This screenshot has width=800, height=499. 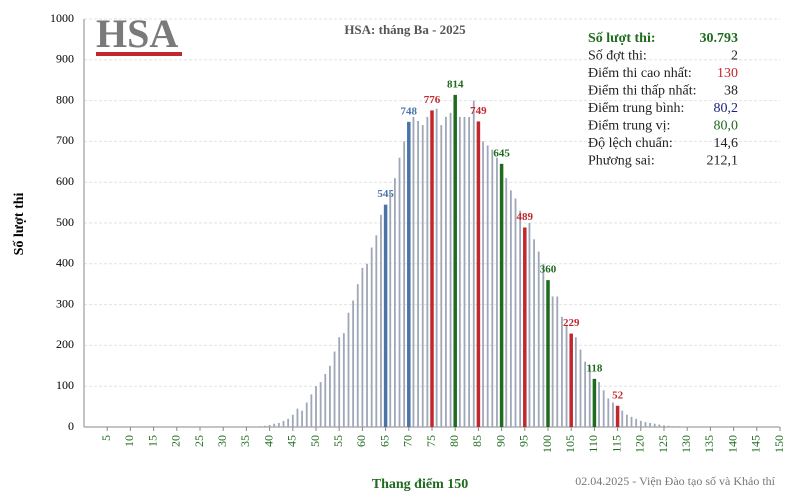 I want to click on x-tick-label: 5, so click(x=106, y=438).